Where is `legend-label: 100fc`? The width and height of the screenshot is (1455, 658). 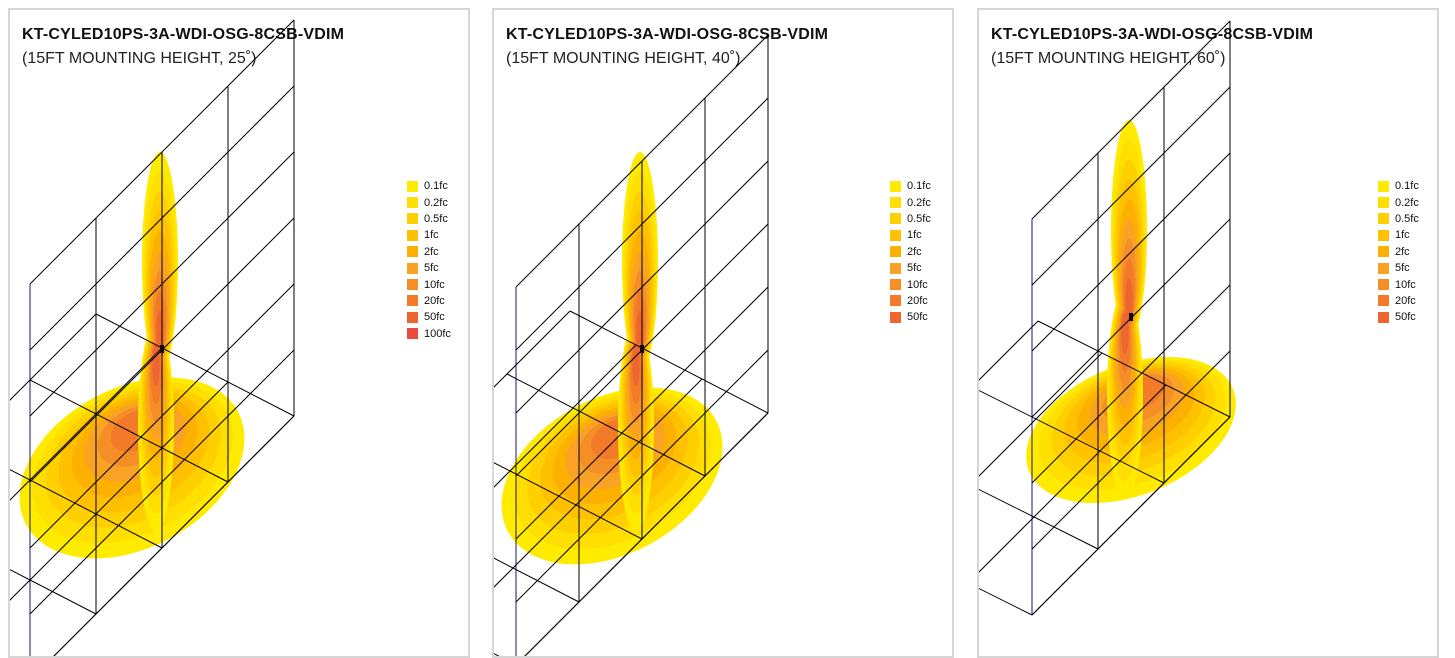
legend-label: 100fc is located at coordinates (437, 333).